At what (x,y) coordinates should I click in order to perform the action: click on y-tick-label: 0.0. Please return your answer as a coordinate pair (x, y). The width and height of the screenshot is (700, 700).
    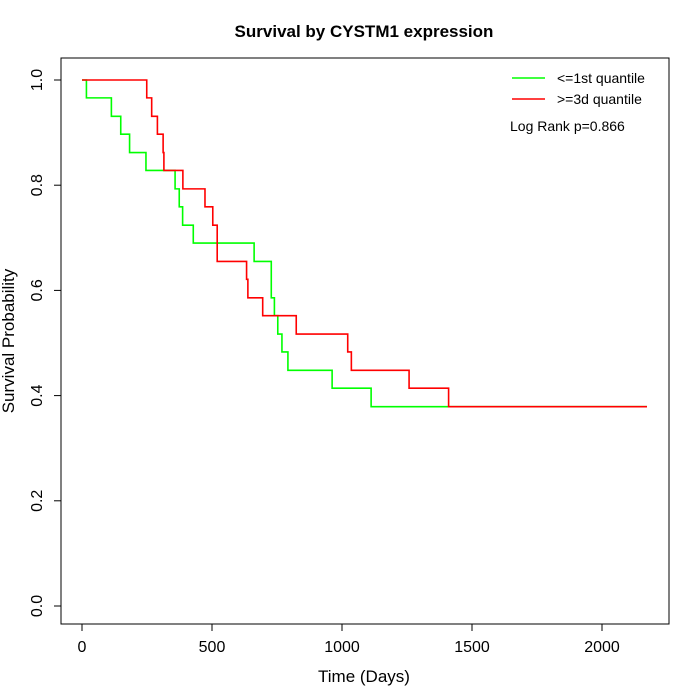
    Looking at the image, I should click on (37, 606).